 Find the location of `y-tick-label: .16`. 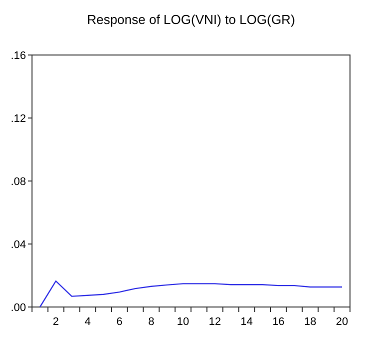

y-tick-label: .16 is located at coordinates (18, 56).